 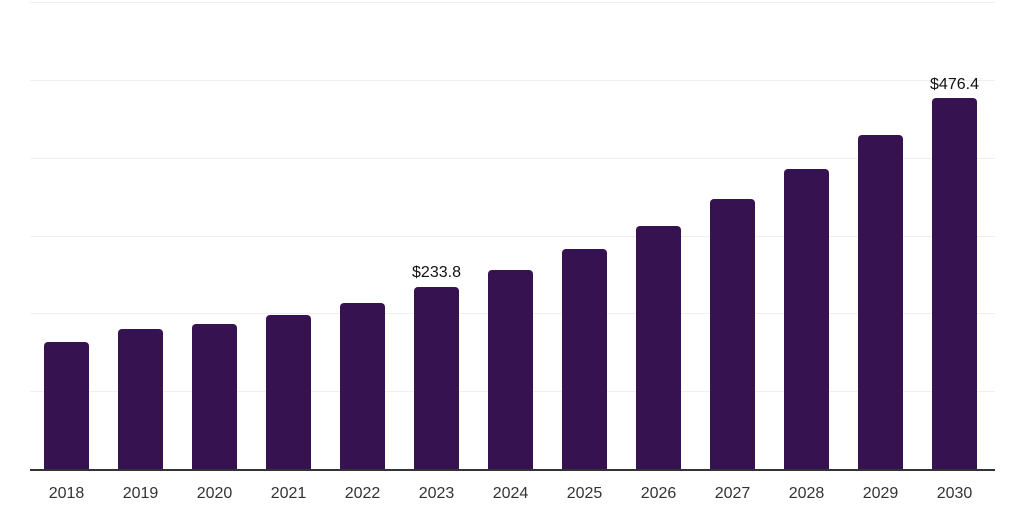 What do you see at coordinates (806, 493) in the screenshot?
I see `x-tick-2028: 2028` at bounding box center [806, 493].